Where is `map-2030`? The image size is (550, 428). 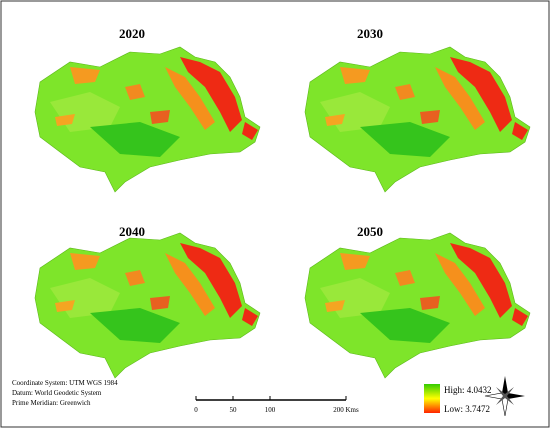 map-2030 is located at coordinates (417, 119).